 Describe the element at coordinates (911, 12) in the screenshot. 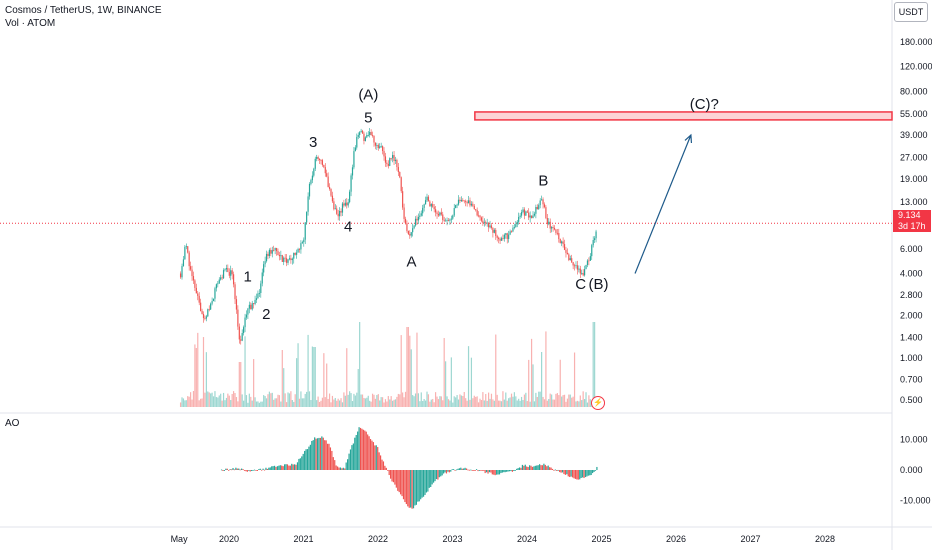

I see `currency-button: USDT` at that location.